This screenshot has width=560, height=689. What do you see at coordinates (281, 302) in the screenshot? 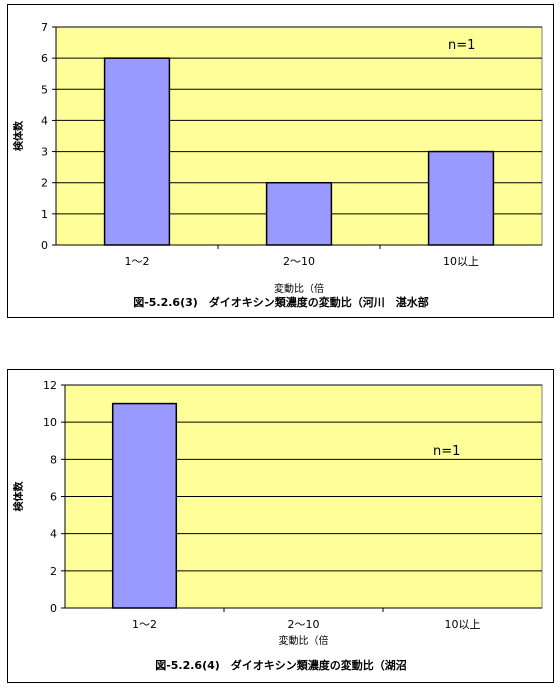
I see `figure-caption: 図-5.2.6(3) ダイオキシン類濃度の変動比（河川 湛水部` at bounding box center [281, 302].